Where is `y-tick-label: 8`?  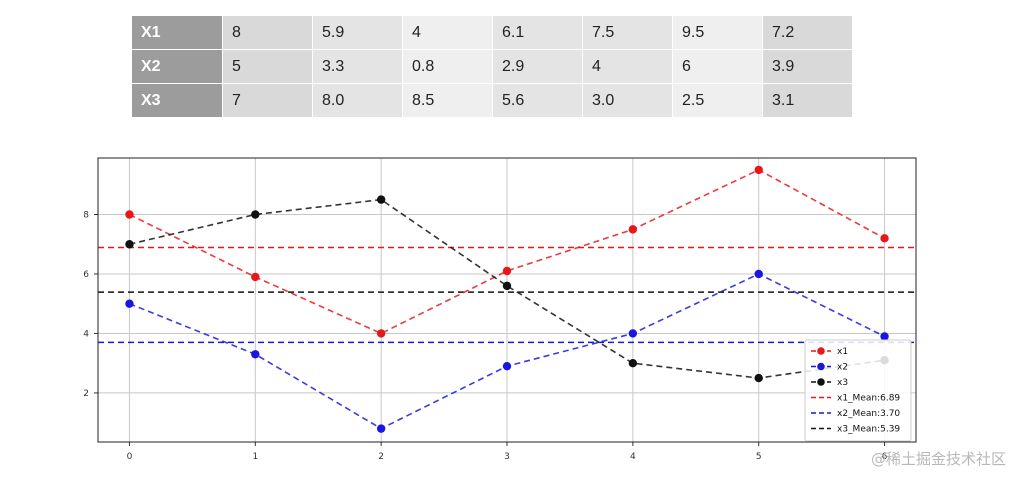 y-tick-label: 8 is located at coordinates (86, 216).